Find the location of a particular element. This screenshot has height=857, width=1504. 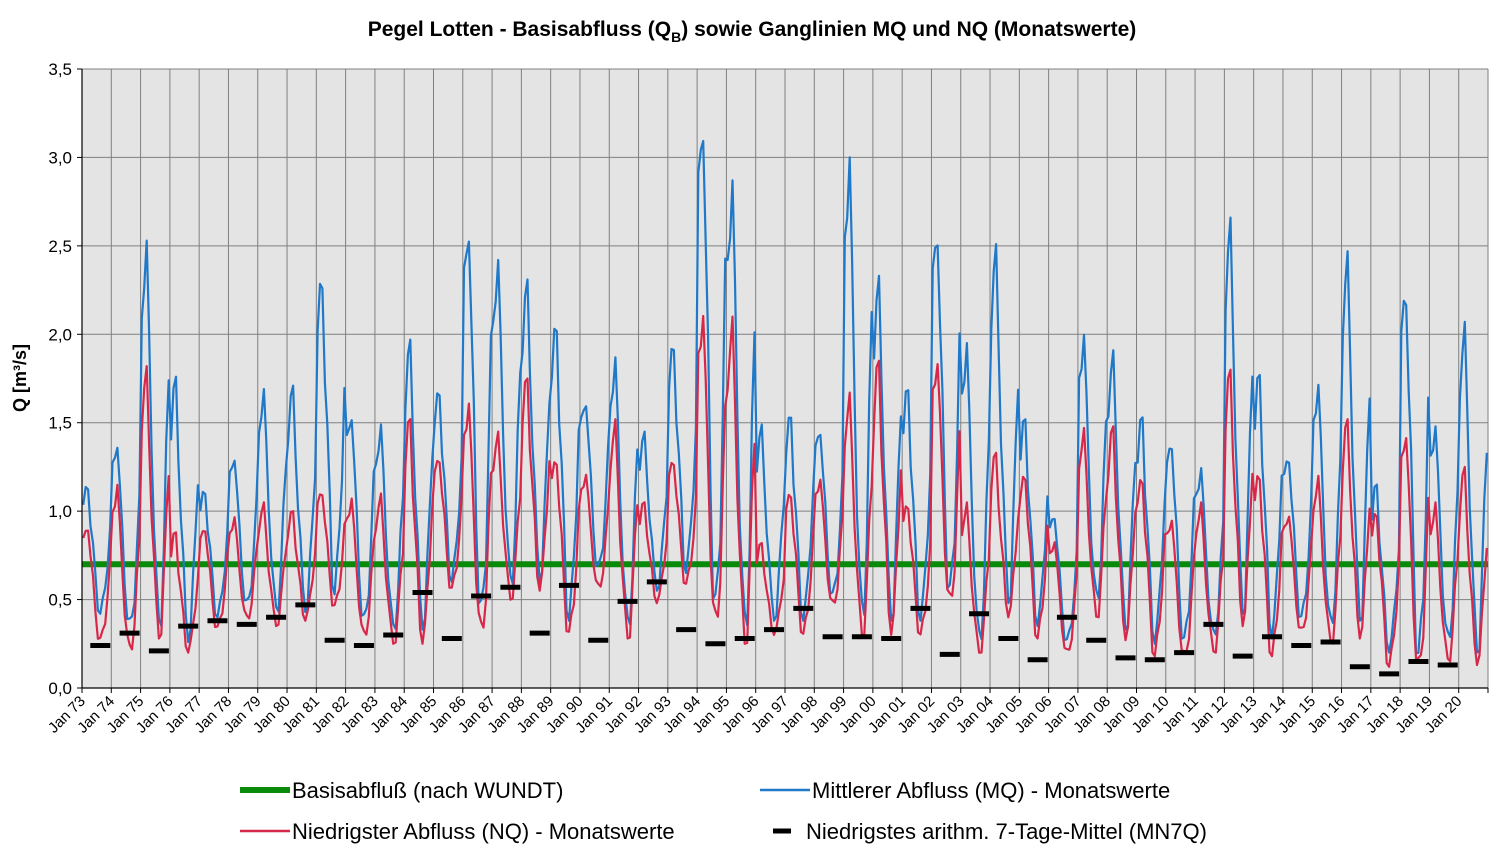

y-axis-title: Q [m³/s] is located at coordinates (20, 378).